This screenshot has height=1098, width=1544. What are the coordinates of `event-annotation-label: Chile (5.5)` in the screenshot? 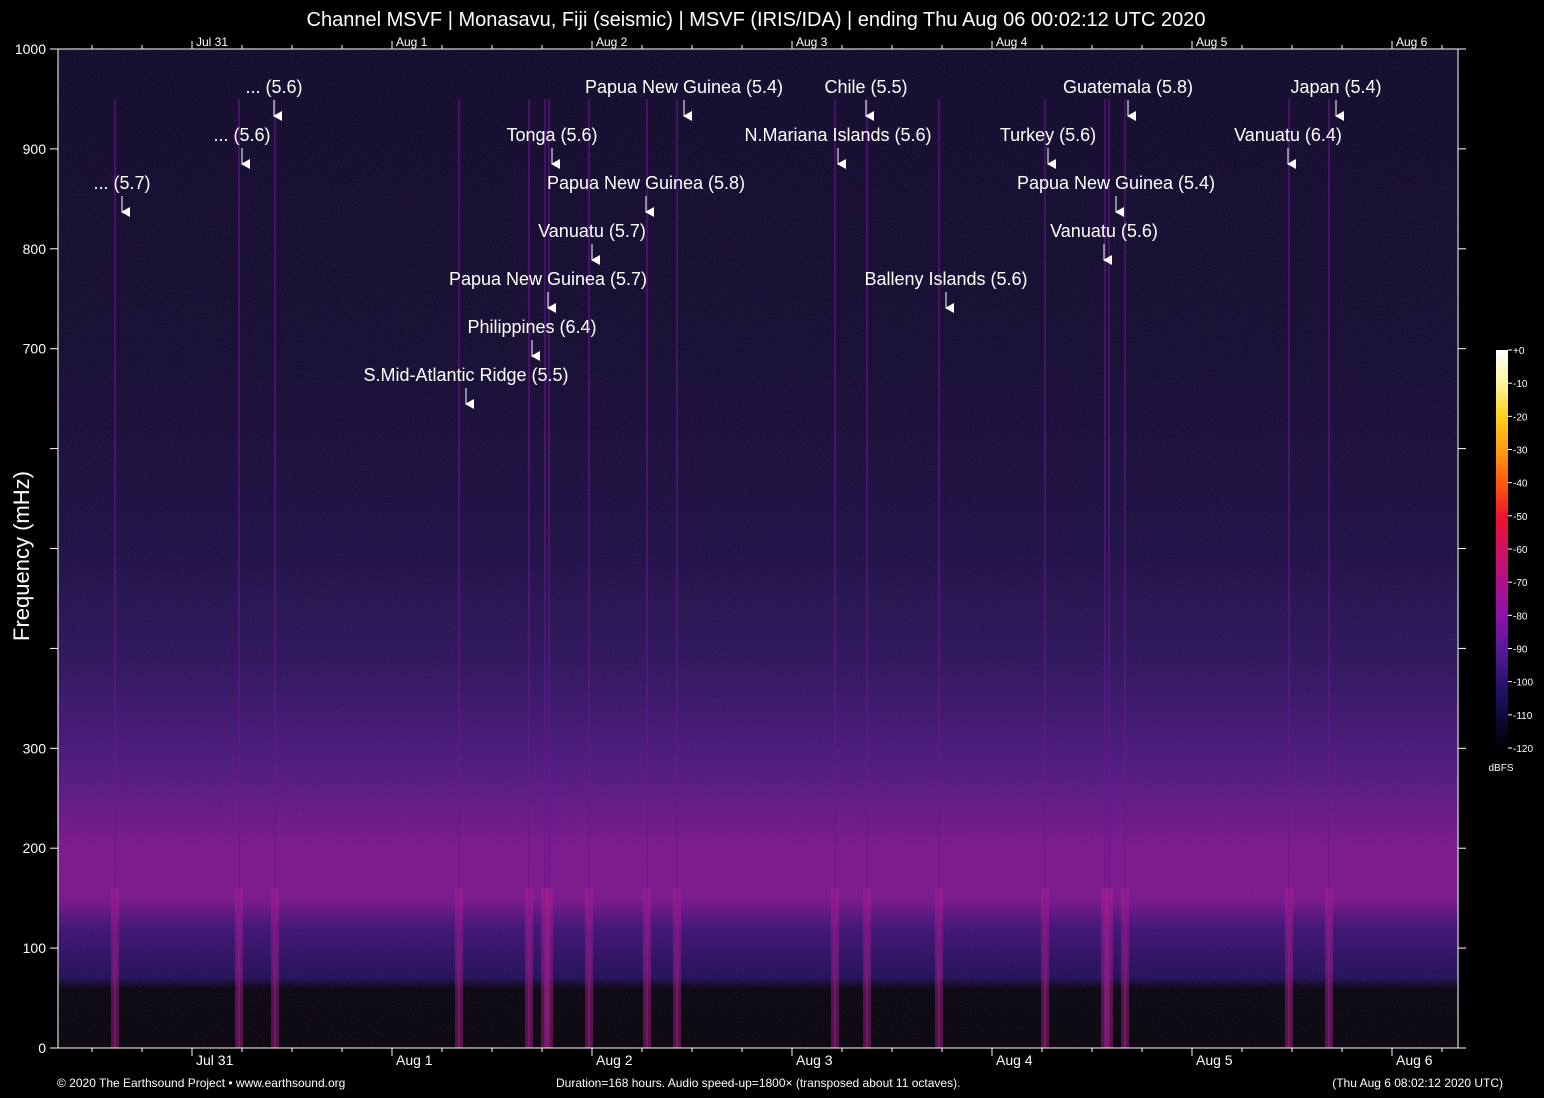 It's located at (865, 87).